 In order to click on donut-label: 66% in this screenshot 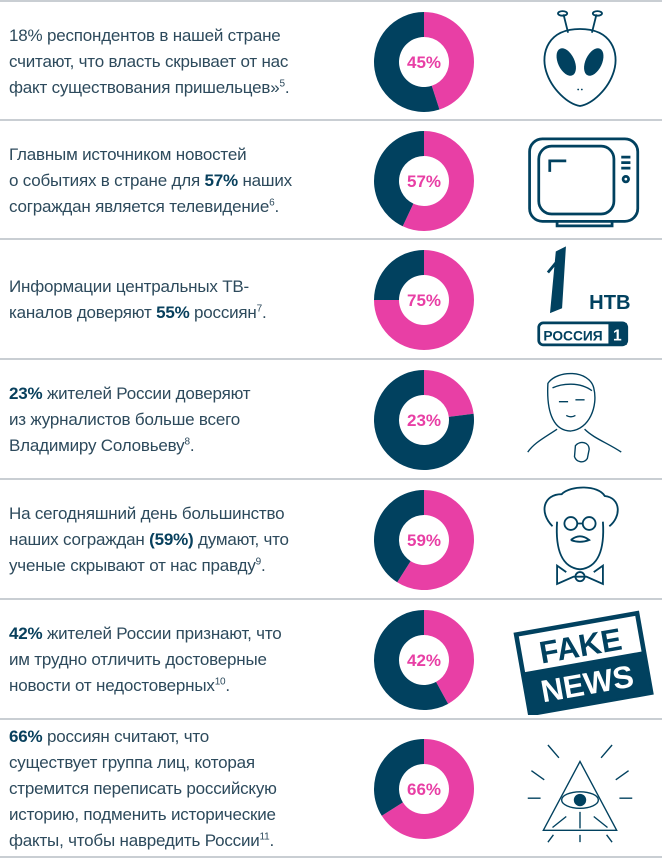, I will do `click(424, 789)`.